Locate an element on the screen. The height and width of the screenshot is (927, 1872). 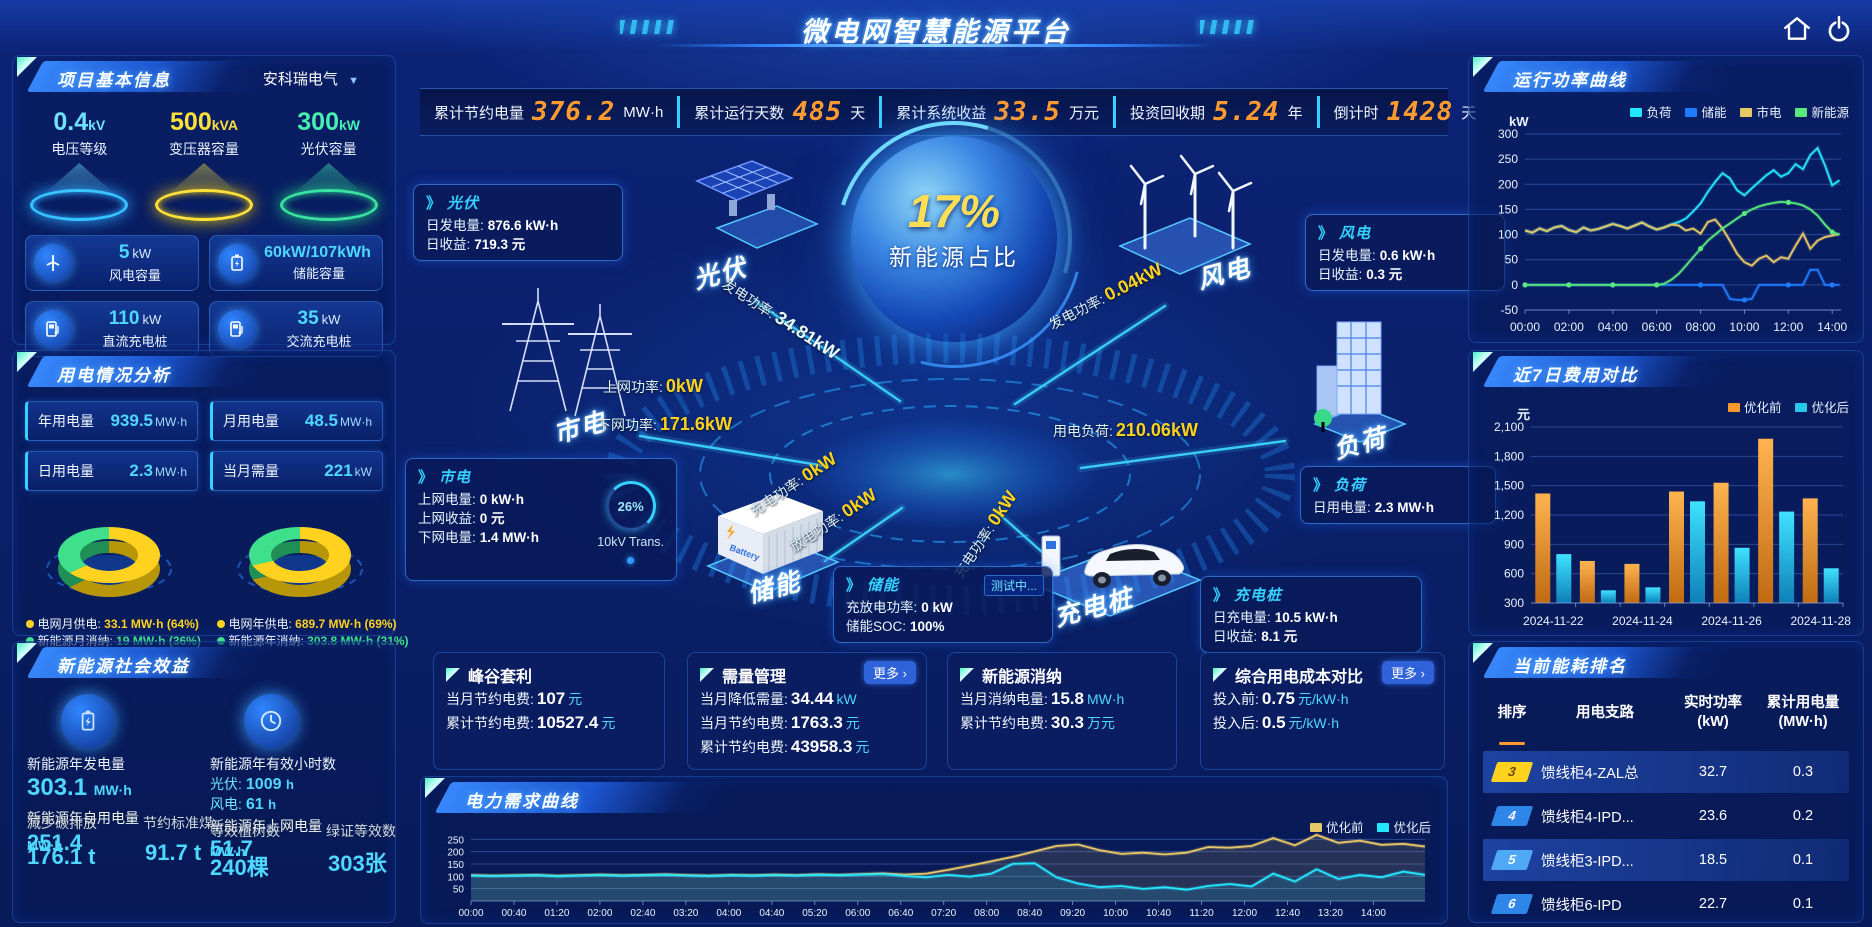
renewable-share-orb: 17% 新能源占比 is located at coordinates (954, 239).